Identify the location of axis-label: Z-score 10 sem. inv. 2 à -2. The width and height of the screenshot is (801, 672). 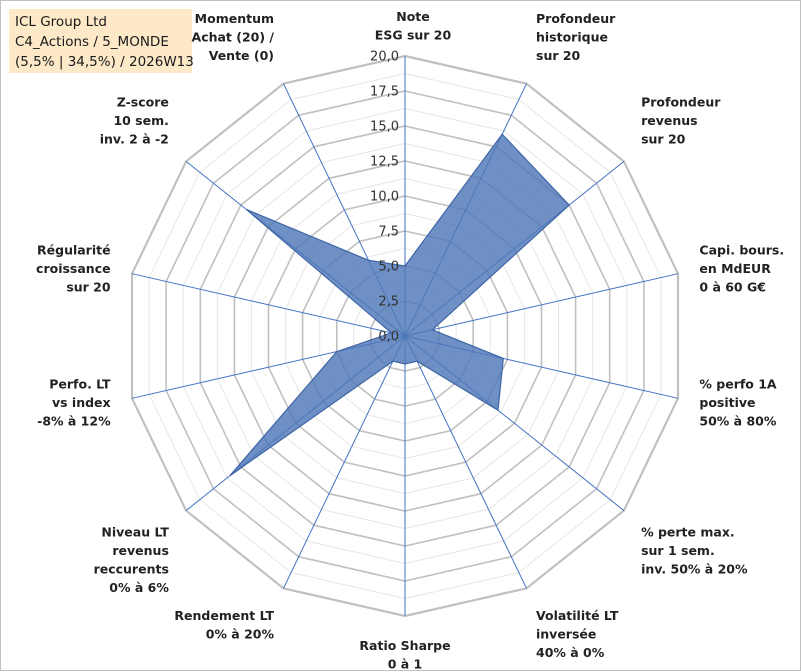
(134, 121).